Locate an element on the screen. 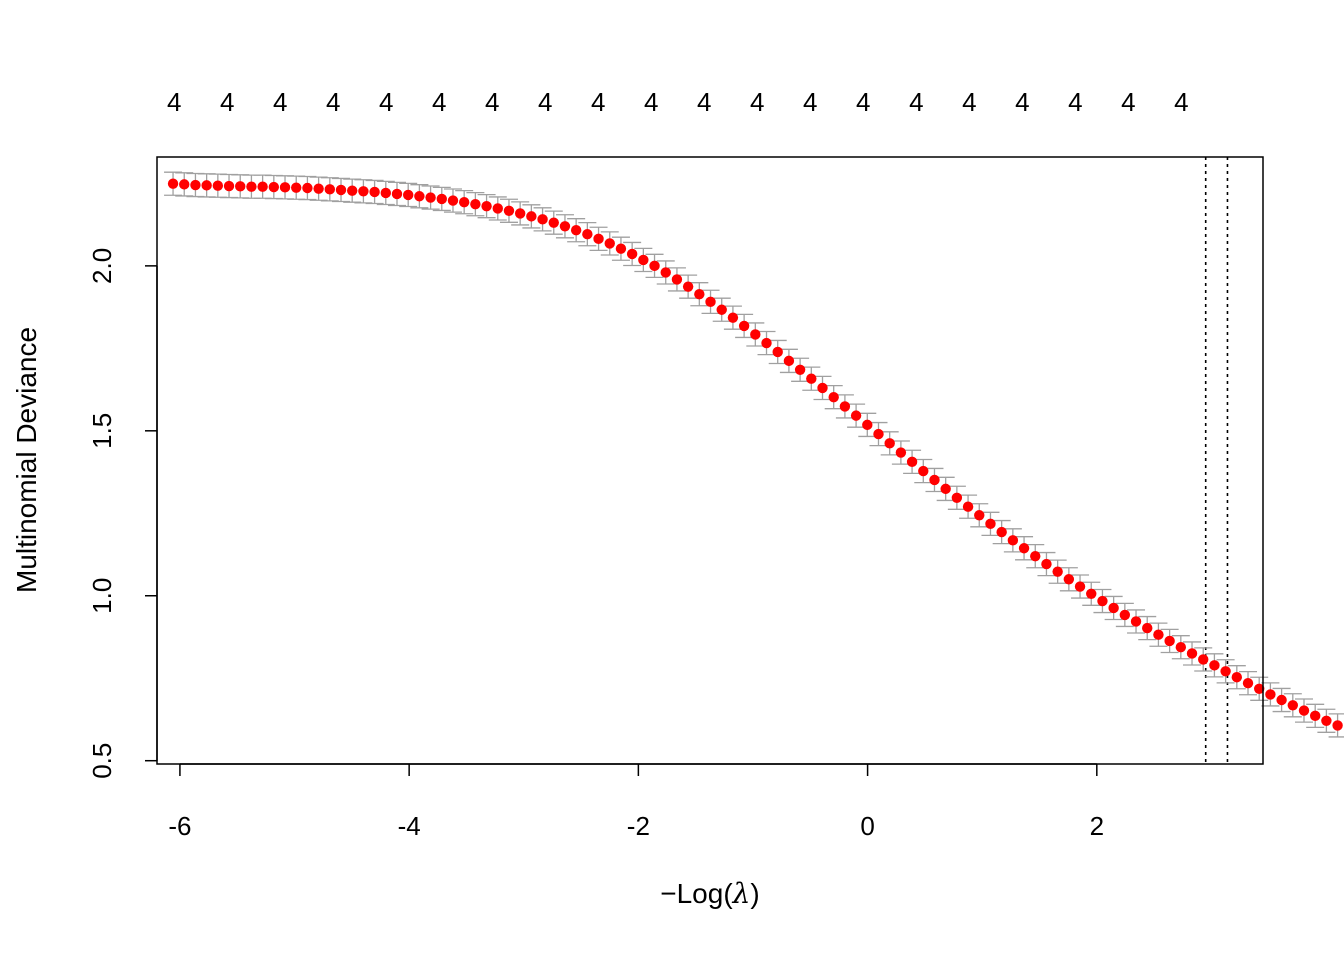 Image resolution: width=1344 pixels, height=960 pixels. x-tick-label: 0 is located at coordinates (867, 826).